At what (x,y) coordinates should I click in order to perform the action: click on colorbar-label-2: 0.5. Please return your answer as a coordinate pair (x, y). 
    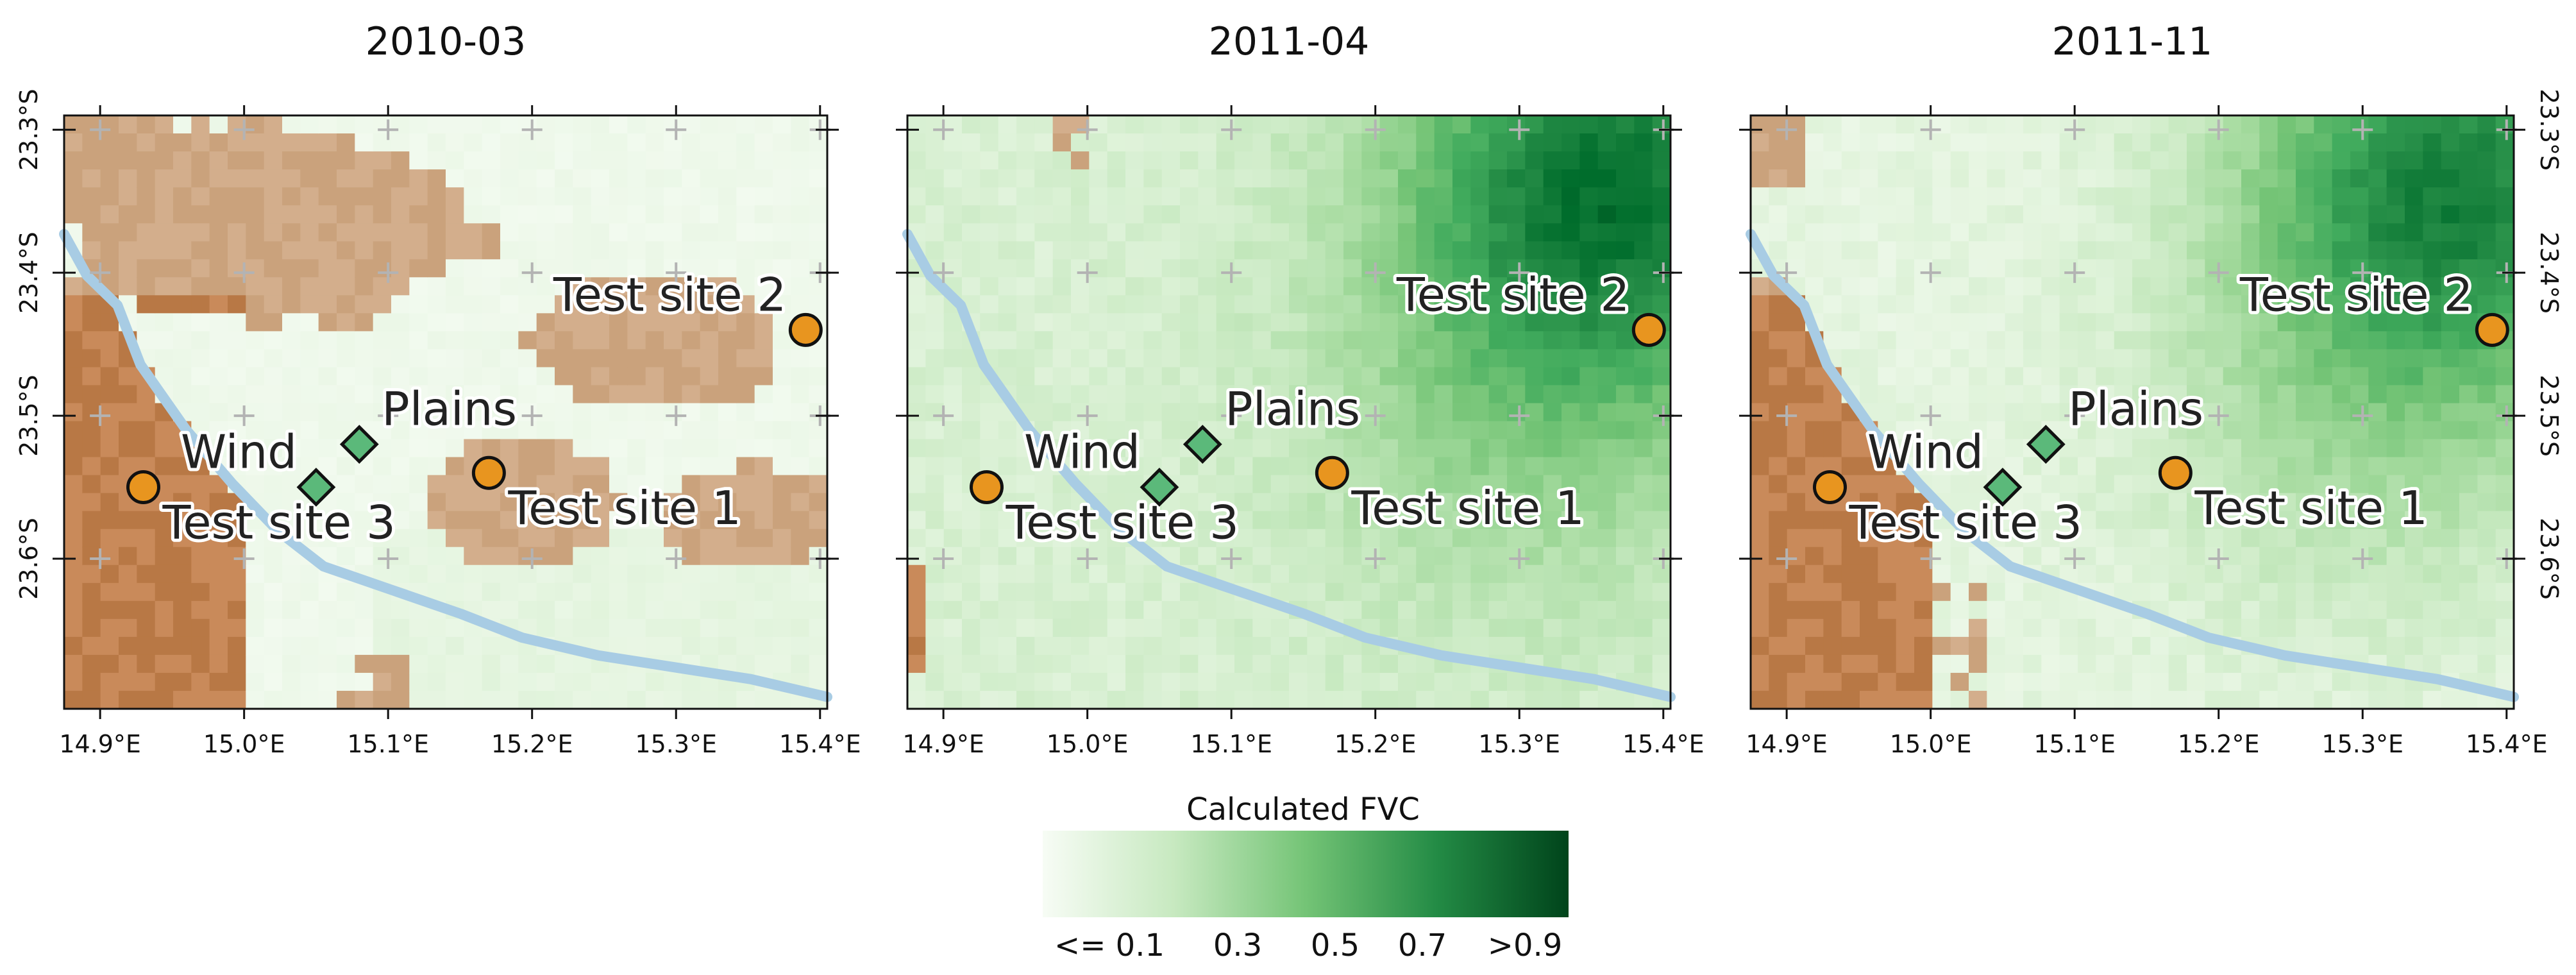
    Looking at the image, I should click on (1335, 946).